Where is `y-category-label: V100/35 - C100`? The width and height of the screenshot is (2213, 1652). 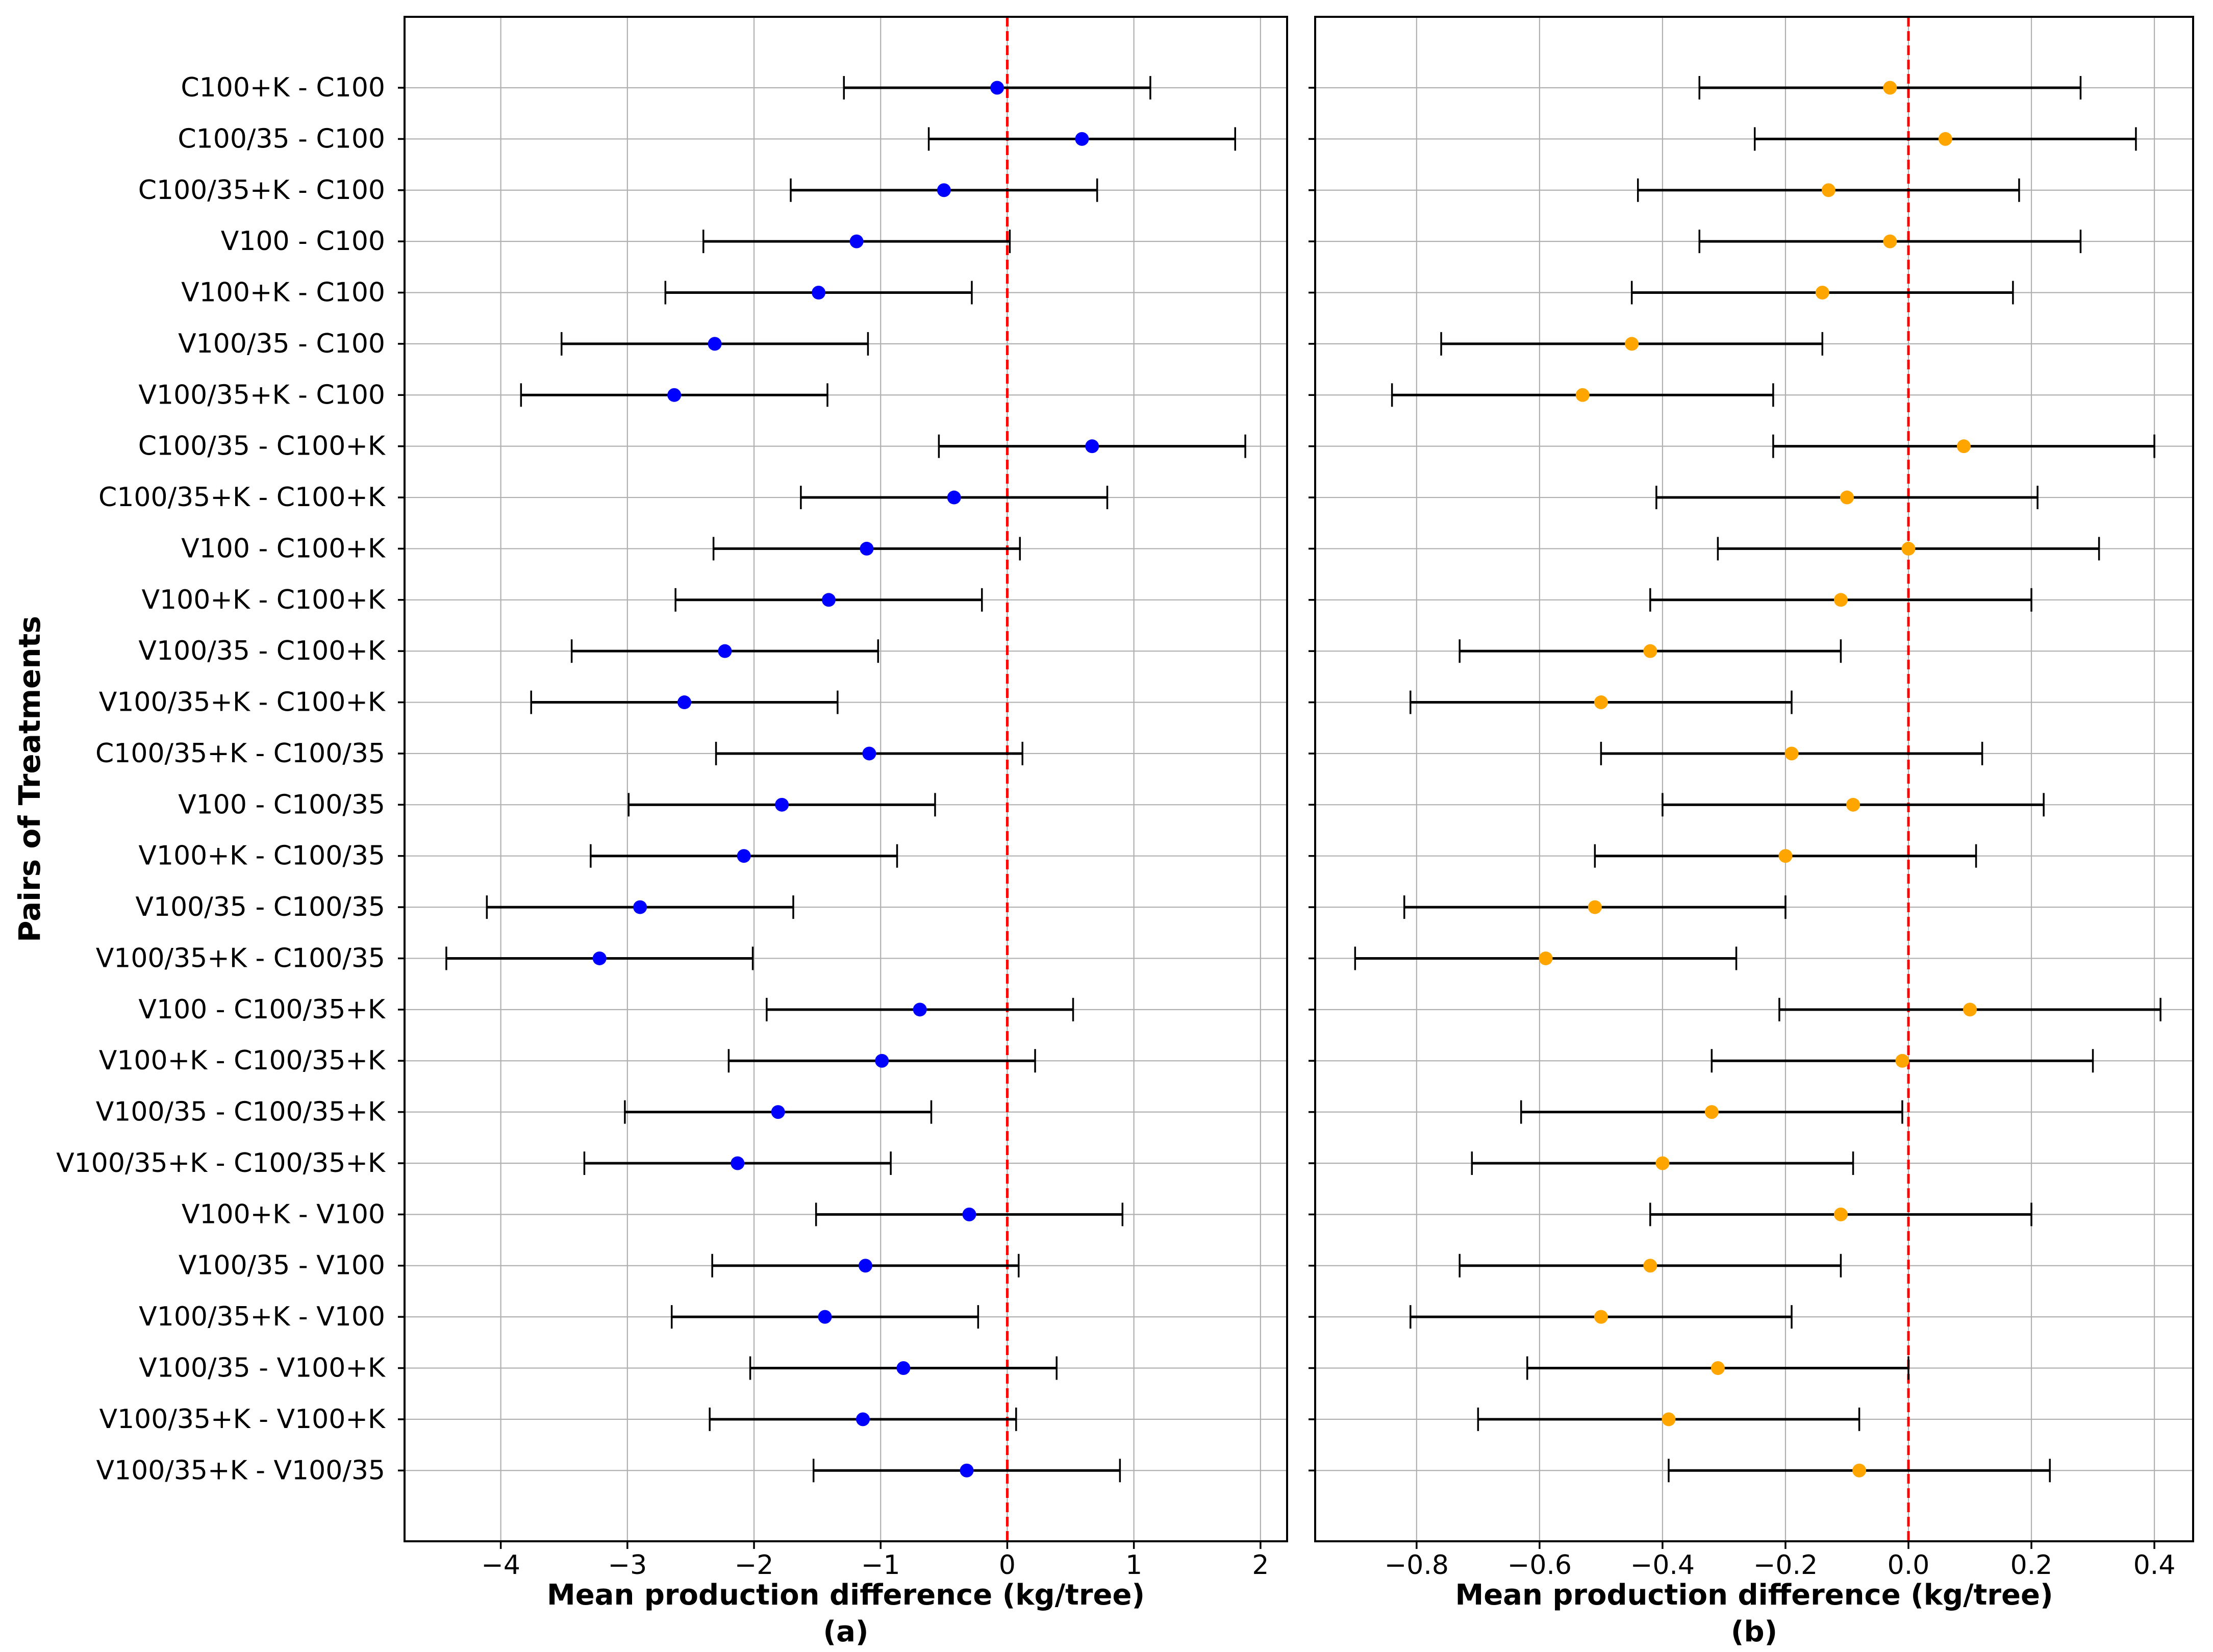
y-category-label: V100/35 - C100 is located at coordinates (281, 344).